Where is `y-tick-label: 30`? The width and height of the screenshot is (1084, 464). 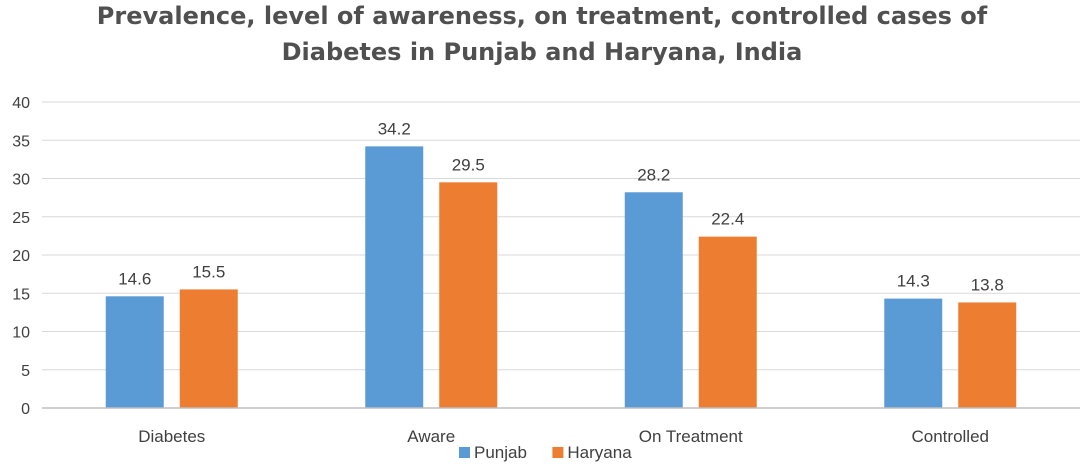 y-tick-label: 30 is located at coordinates (21, 180).